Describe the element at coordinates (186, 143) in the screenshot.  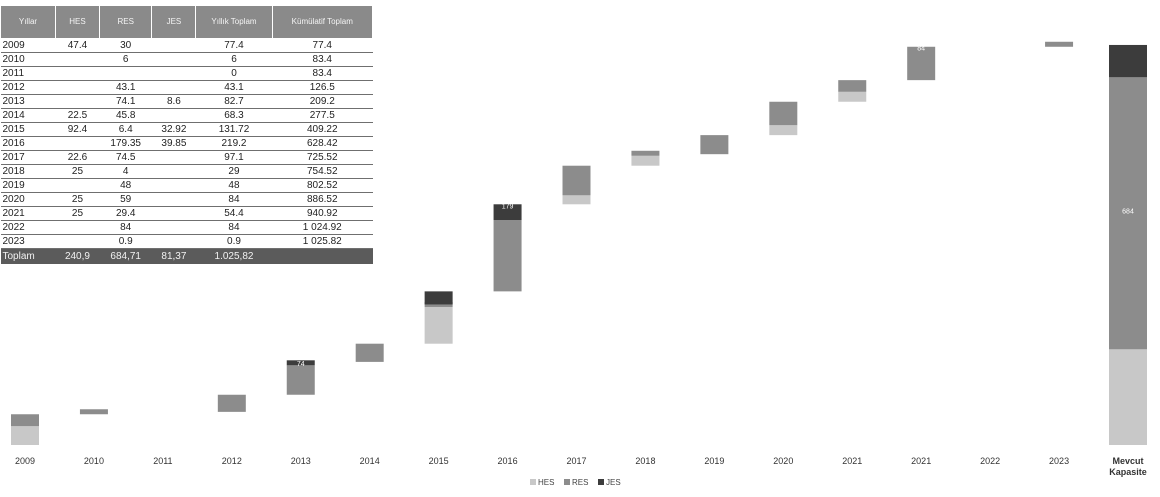
I see `table-row: 2016 179.35 39.85 219.2 628.42` at that location.